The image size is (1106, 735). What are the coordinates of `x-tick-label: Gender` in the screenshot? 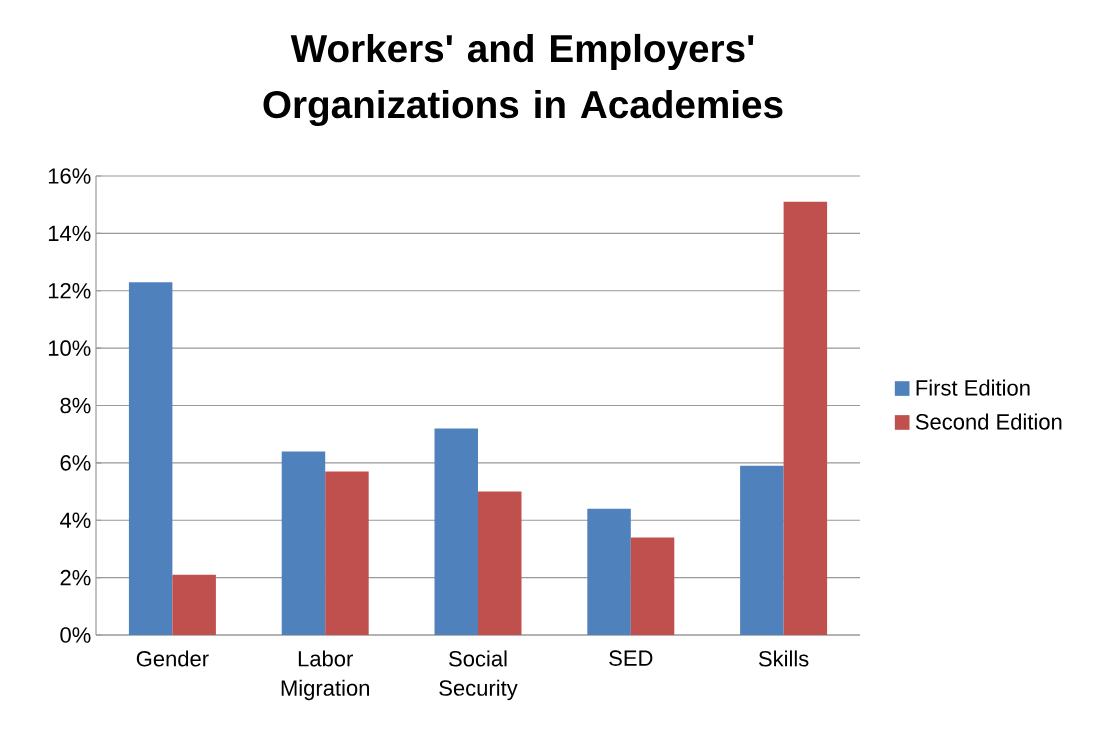 It's located at (172, 658).